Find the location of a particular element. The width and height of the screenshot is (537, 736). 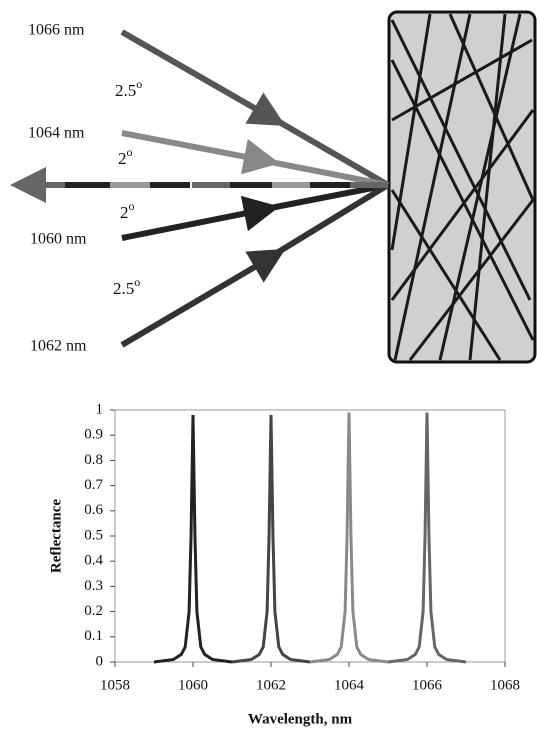

prism is located at coordinates (462, 187).